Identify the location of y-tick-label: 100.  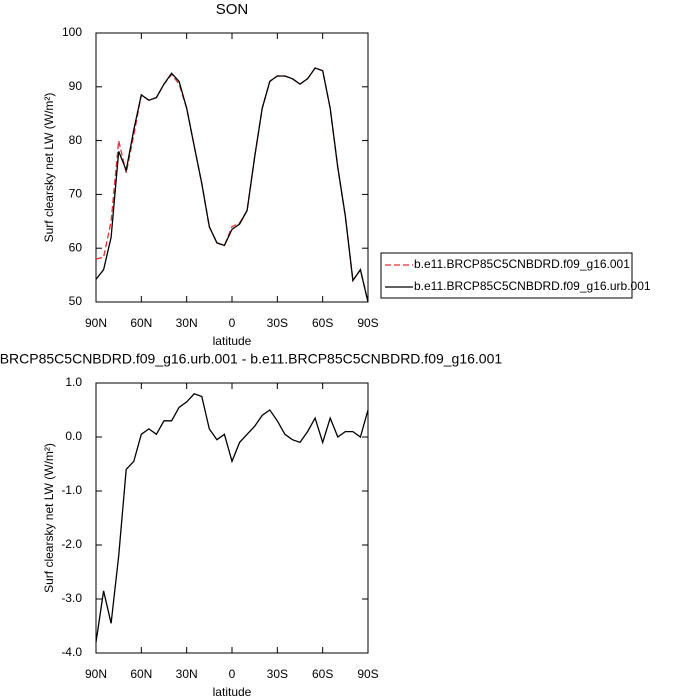
(72, 32).